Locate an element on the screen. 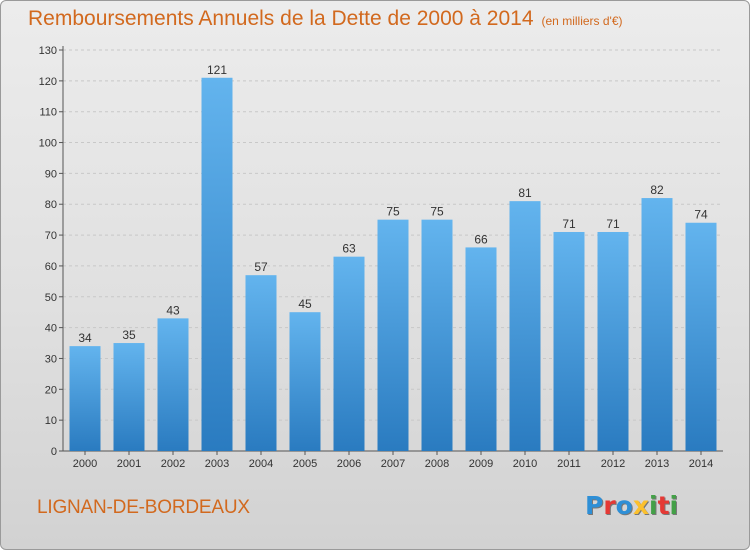 The width and height of the screenshot is (750, 550). data-label: 63 is located at coordinates (349, 249).